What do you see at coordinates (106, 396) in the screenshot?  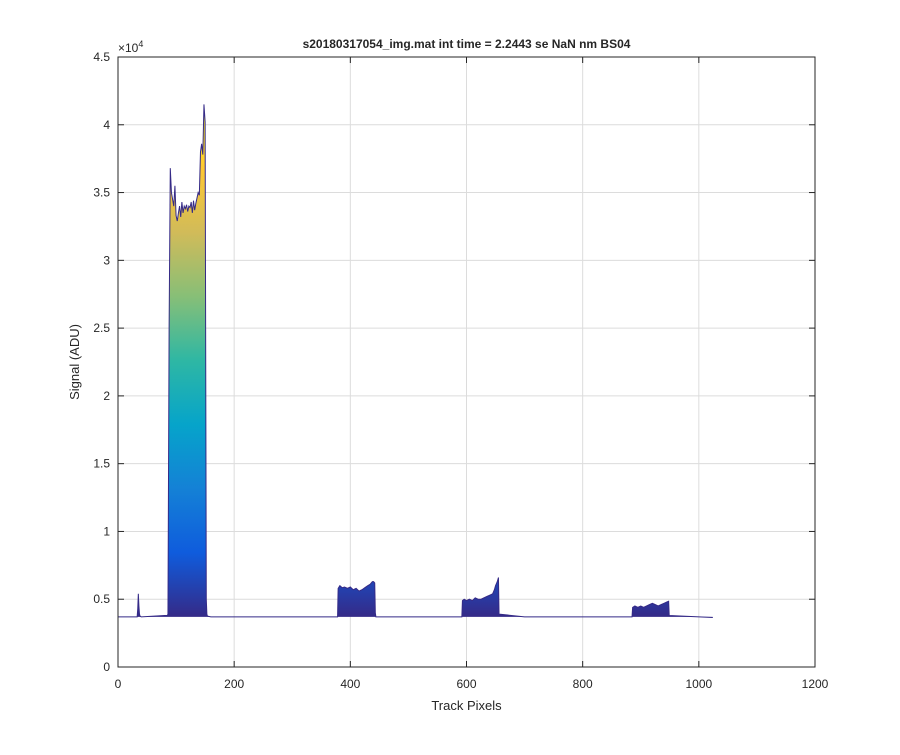 I see `y-tick-label: 2` at bounding box center [106, 396].